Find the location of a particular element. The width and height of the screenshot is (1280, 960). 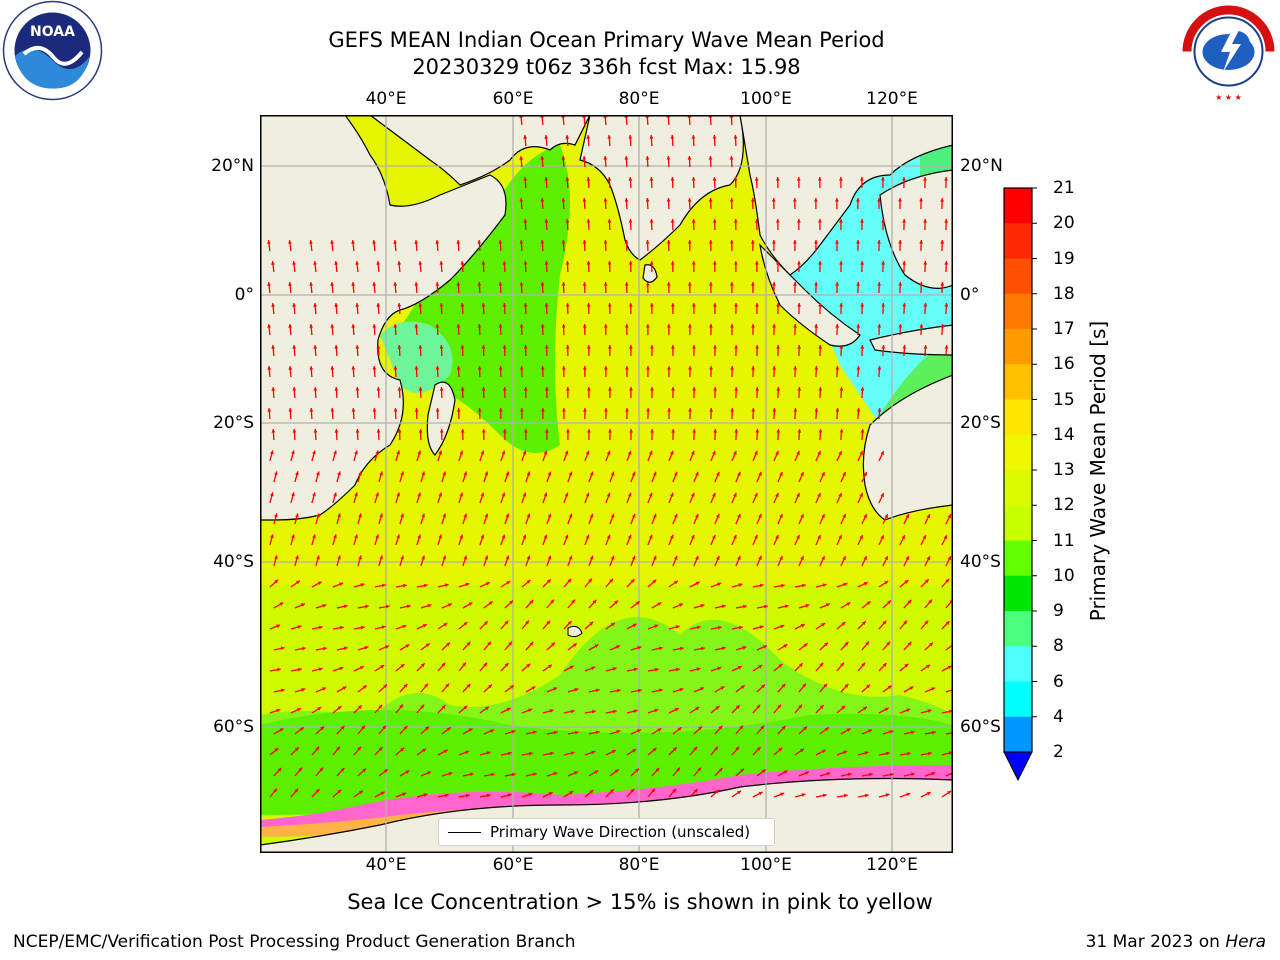

lat-label-right: 20°S is located at coordinates (980, 423).